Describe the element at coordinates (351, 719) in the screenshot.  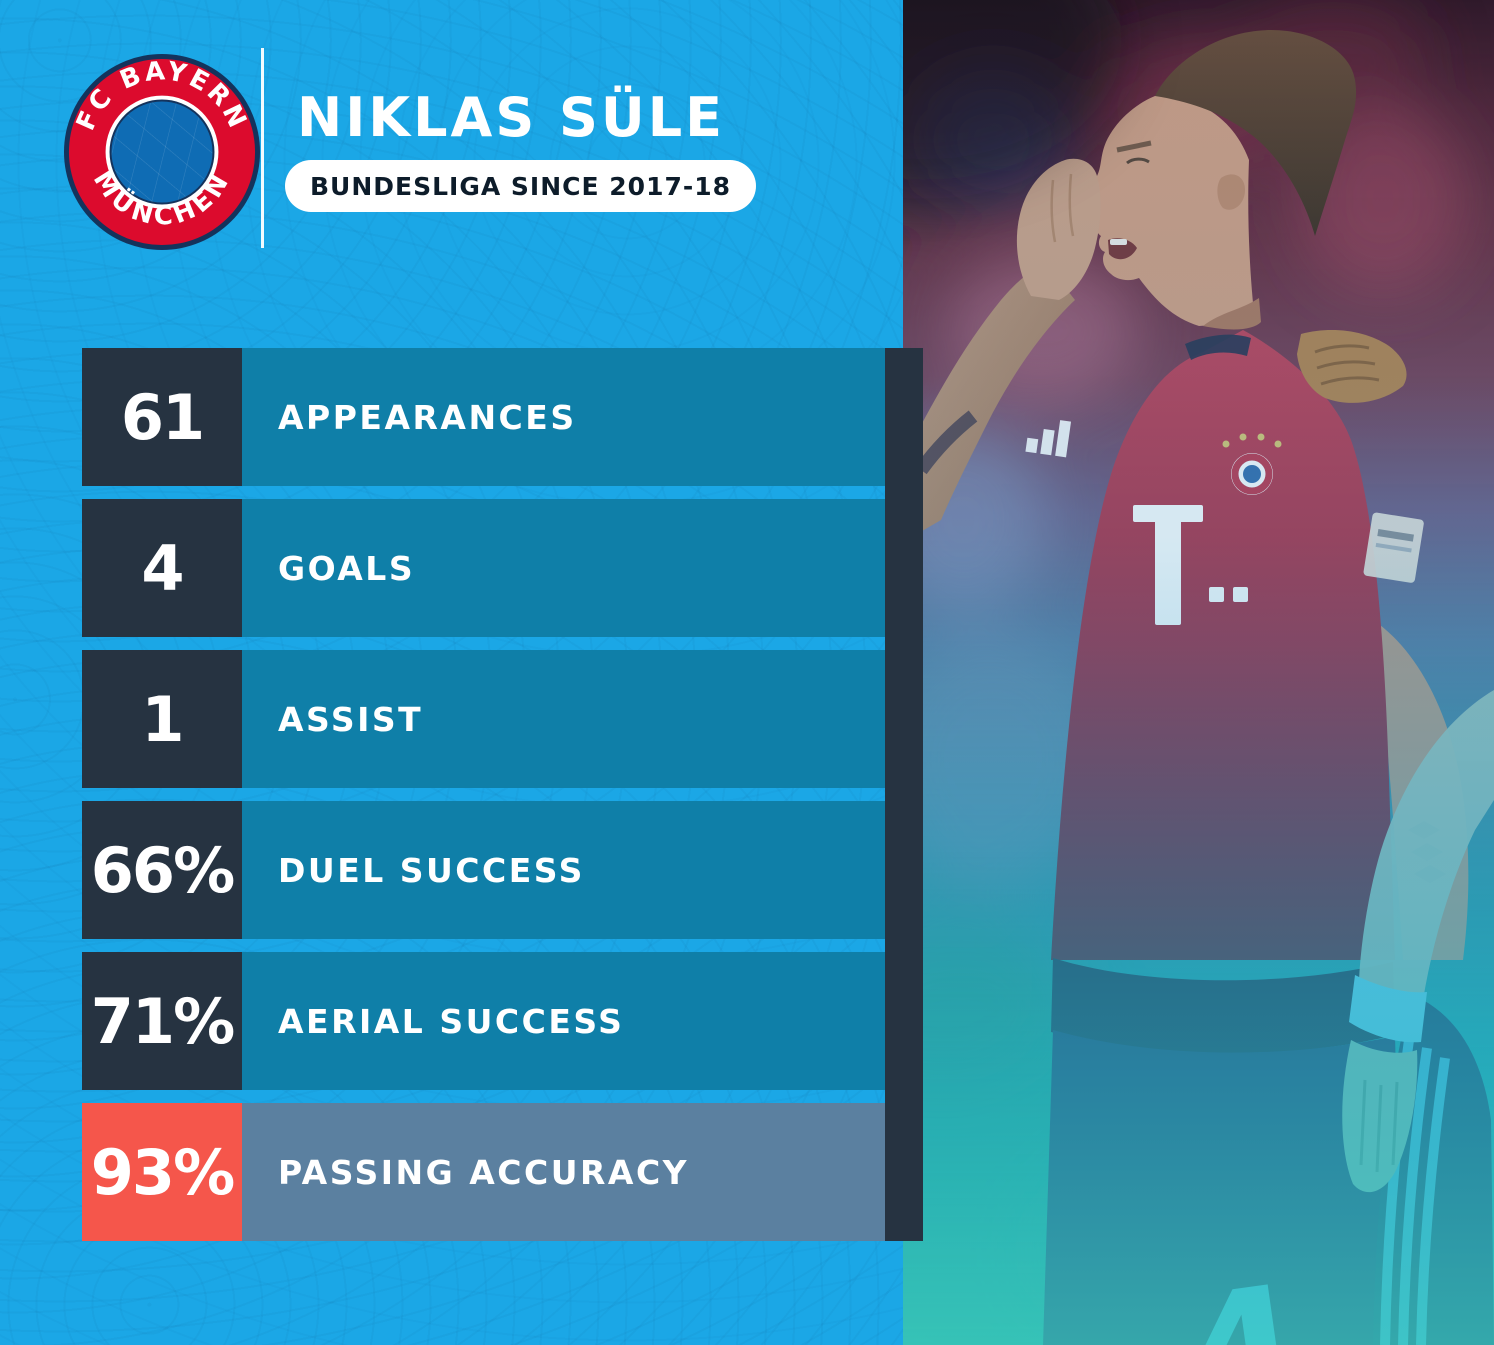
I see `stat-label: ASSIST` at that location.